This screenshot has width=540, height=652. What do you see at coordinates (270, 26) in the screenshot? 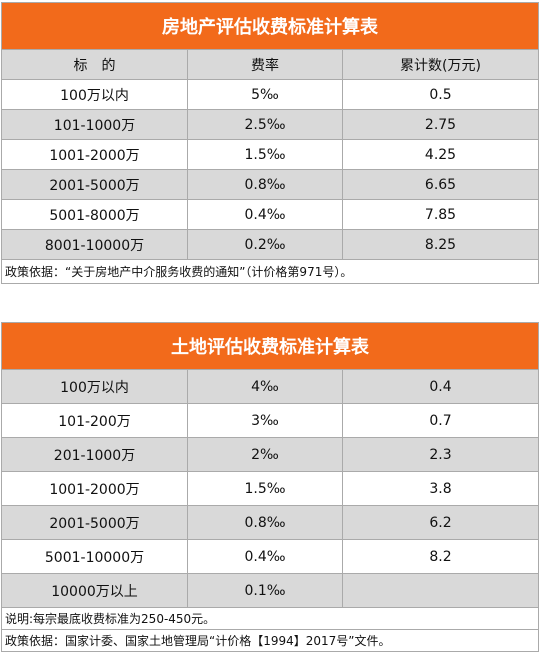
I see `table-title: 房地产评估收费标准计算表` at bounding box center [270, 26].